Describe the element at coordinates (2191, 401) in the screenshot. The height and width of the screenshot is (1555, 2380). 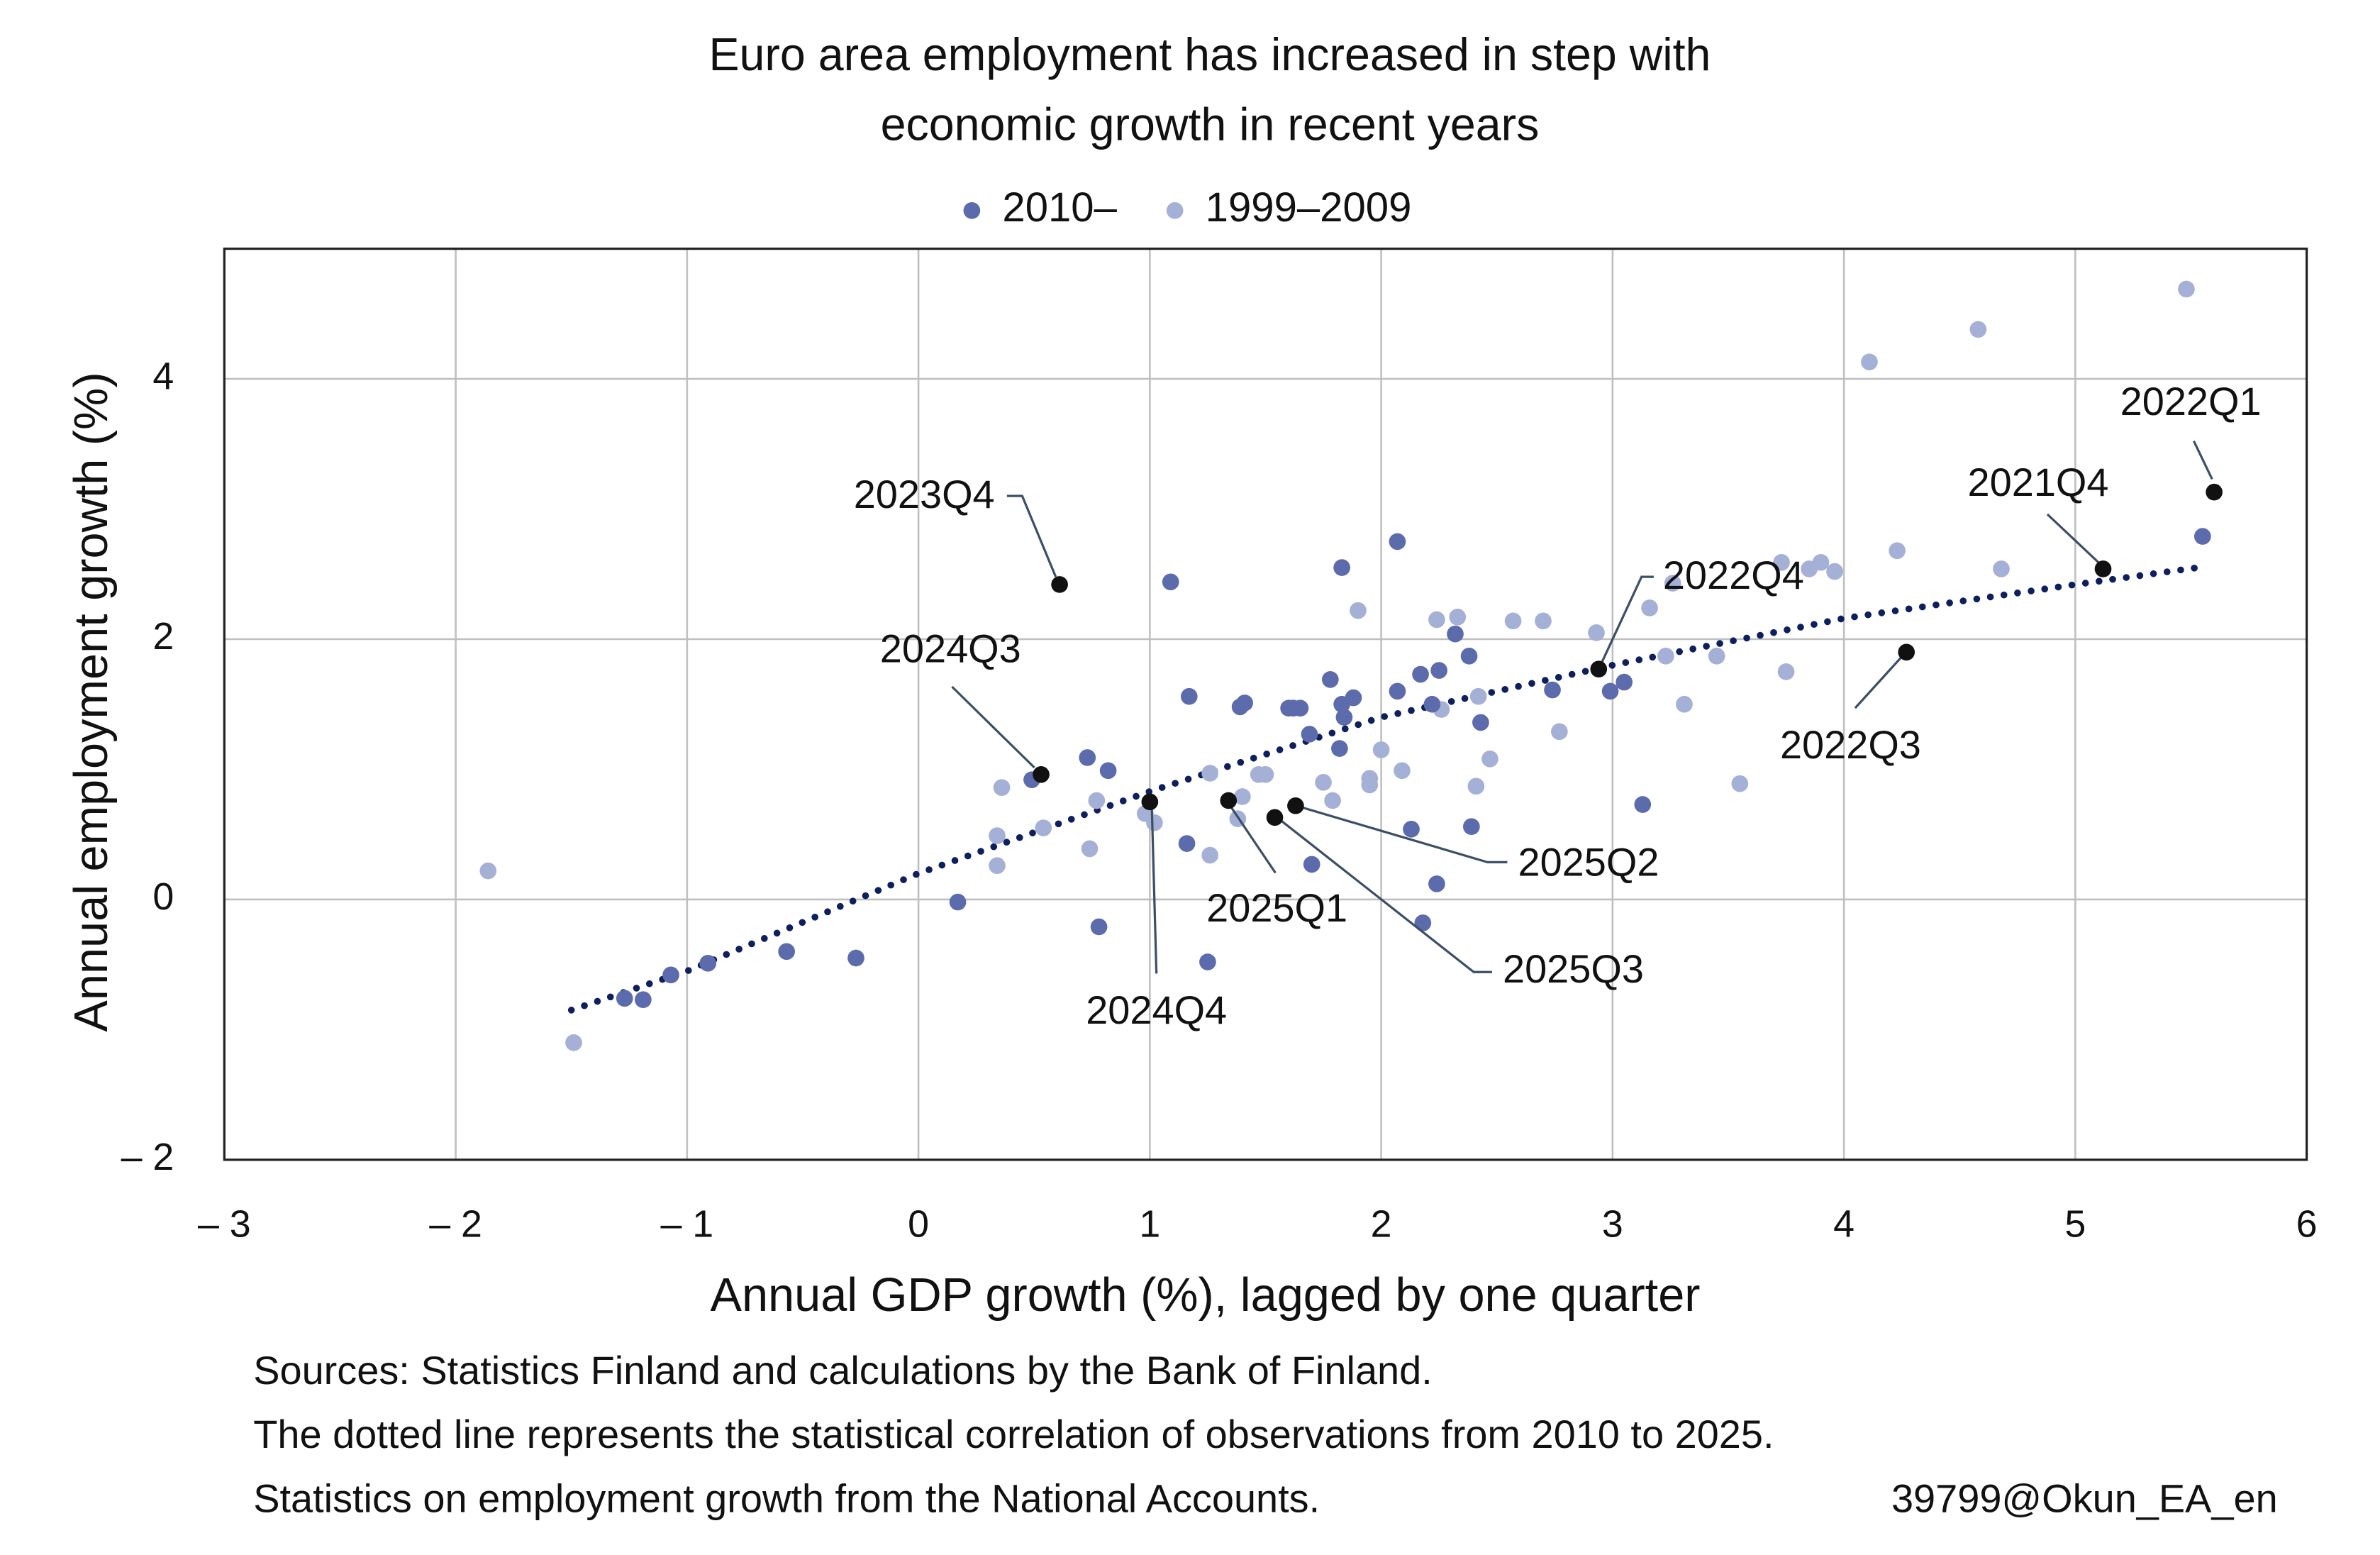
I see `point-label: 2022Q1` at that location.